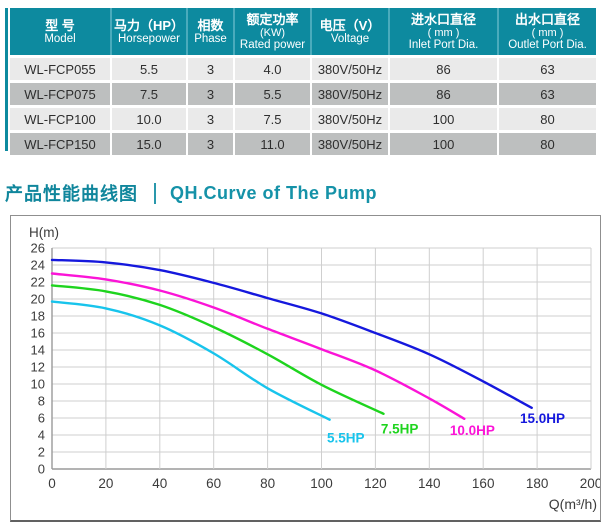 This screenshot has width=610, height=529. I want to click on x-tick-label: 140, so click(429, 483).